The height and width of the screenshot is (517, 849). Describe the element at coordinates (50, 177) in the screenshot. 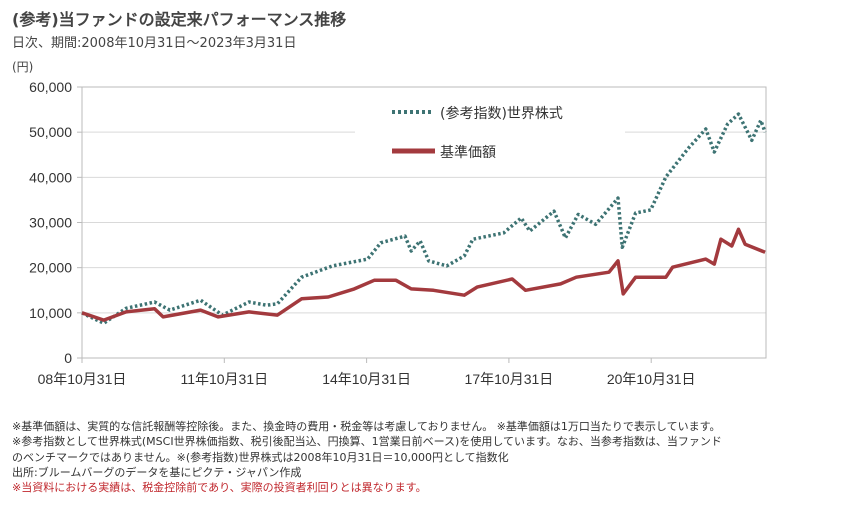

I see `y-tick-label: 40,000` at that location.